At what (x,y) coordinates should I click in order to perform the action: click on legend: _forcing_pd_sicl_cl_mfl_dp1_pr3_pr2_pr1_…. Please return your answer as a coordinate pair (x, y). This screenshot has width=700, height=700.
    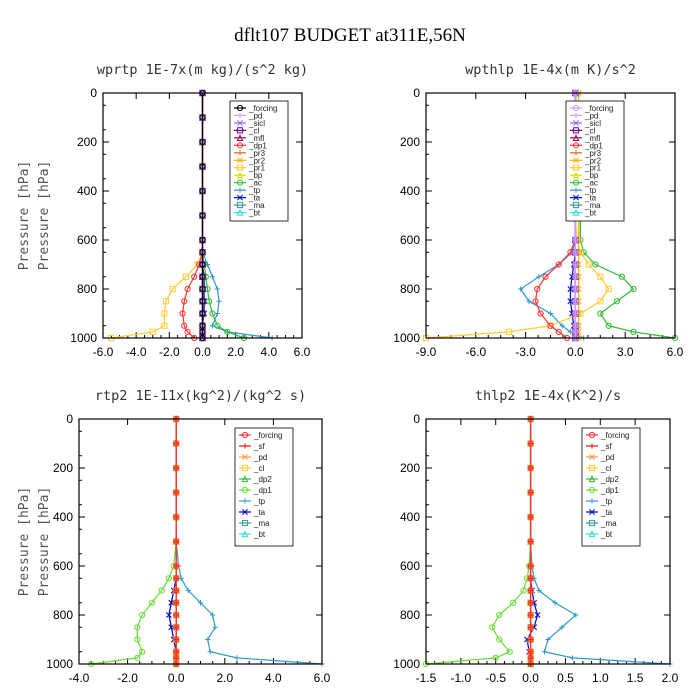
    Looking at the image, I should click on (259, 161).